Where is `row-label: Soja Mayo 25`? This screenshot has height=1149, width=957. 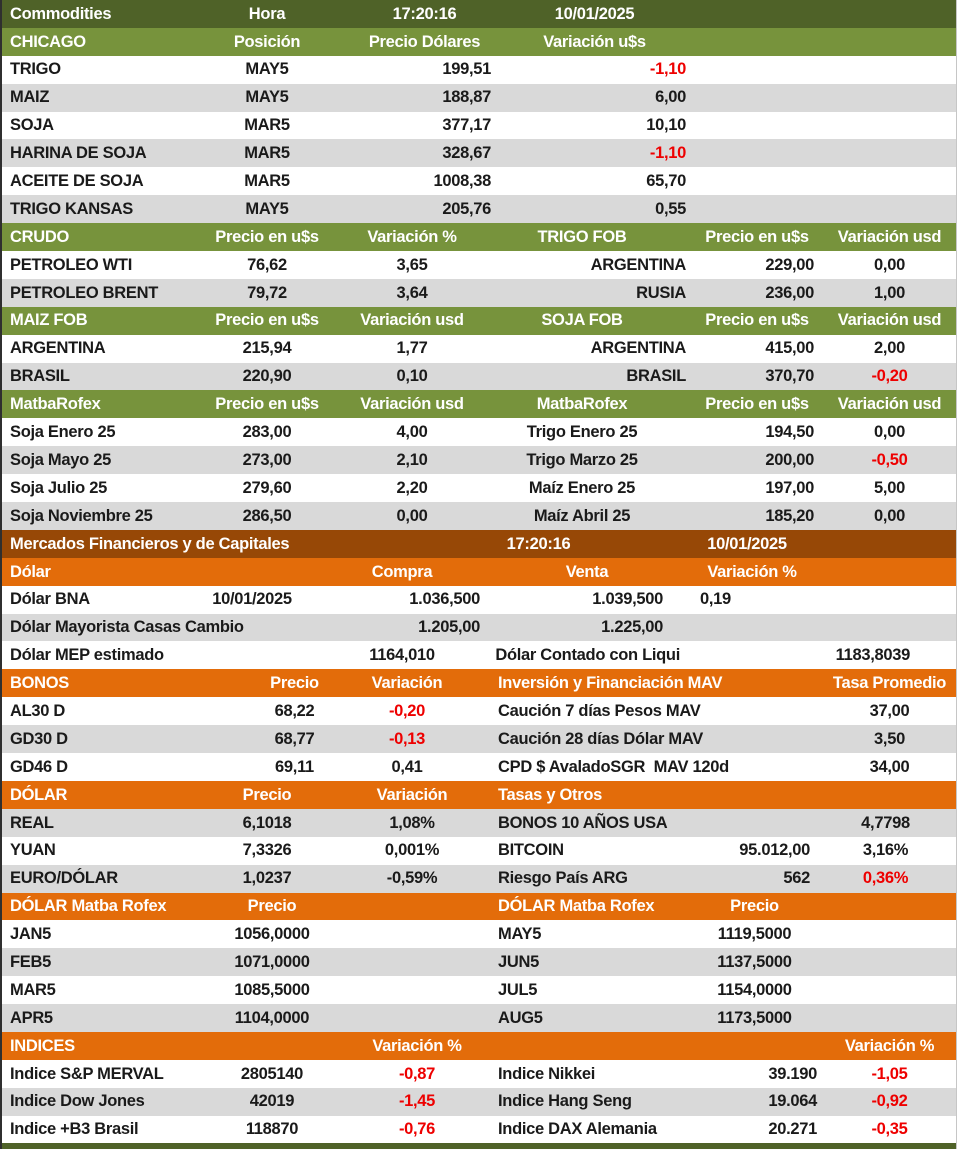 row-label: Soja Mayo 25 is located at coordinates (60, 459).